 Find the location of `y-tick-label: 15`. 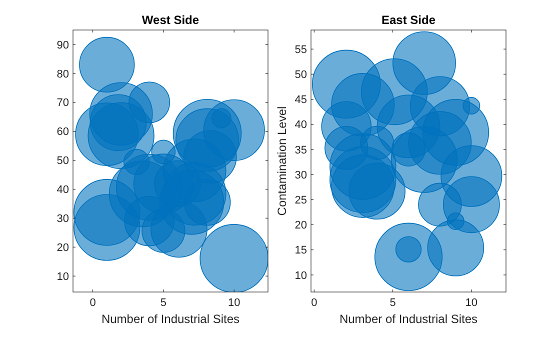

y-tick-label: 15 is located at coordinates (300, 250).